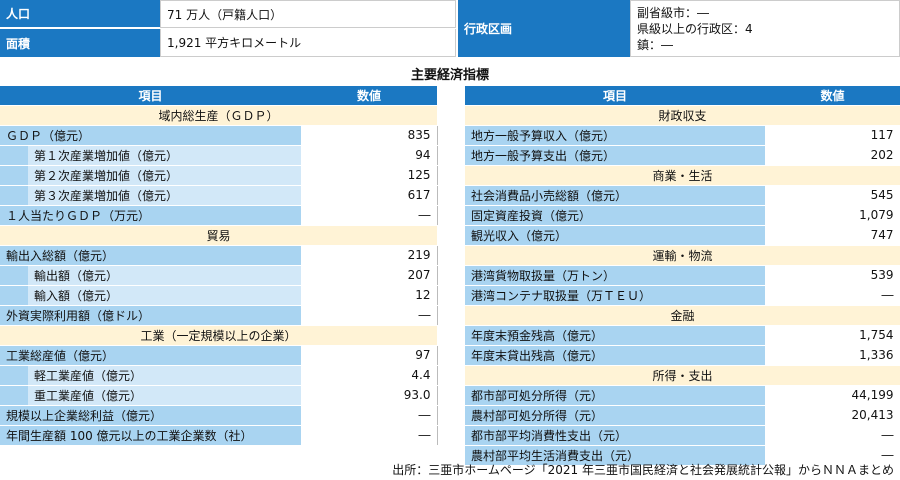  What do you see at coordinates (832, 355) in the screenshot?
I see `indicator-value: 1,336` at bounding box center [832, 355].